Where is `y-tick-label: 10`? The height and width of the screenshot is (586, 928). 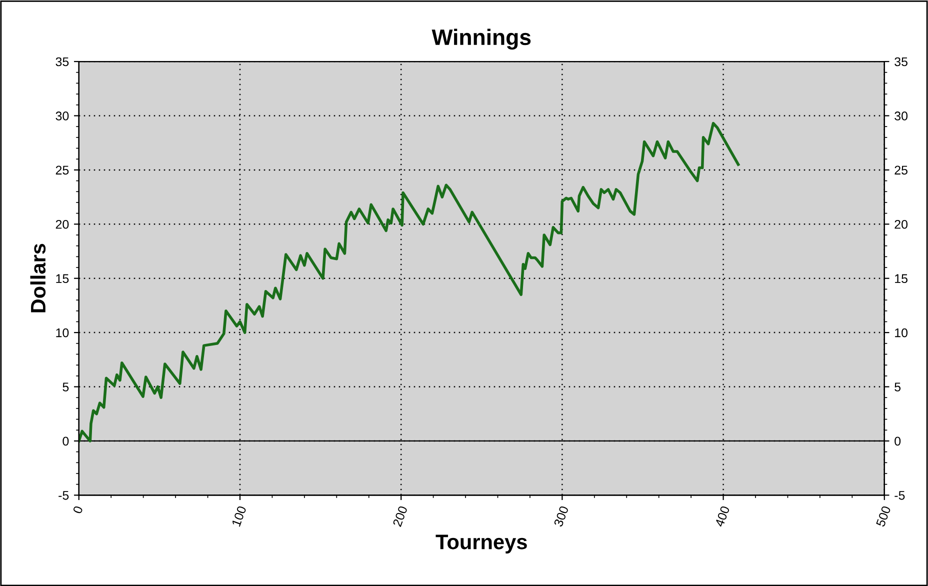 y-tick-label: 10 is located at coordinates (62, 333).